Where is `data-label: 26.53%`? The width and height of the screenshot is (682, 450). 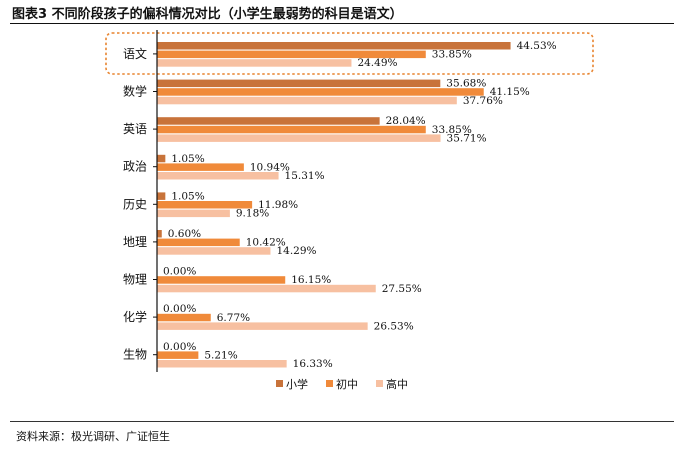
data-label: 26.53% is located at coordinates (394, 326).